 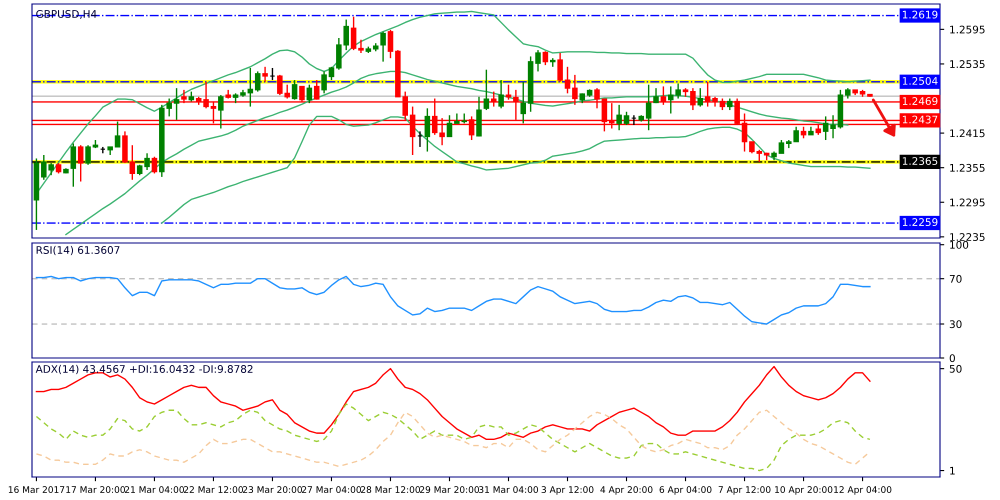 I want to click on x-tick-label: 23 Mar 20:00, so click(x=272, y=490).